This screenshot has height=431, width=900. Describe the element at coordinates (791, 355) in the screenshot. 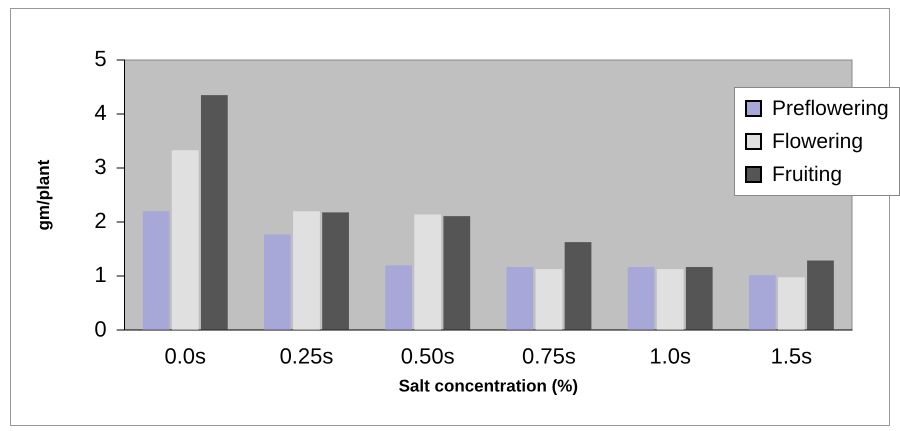

I see `x-tick-label: 1.5s` at that location.